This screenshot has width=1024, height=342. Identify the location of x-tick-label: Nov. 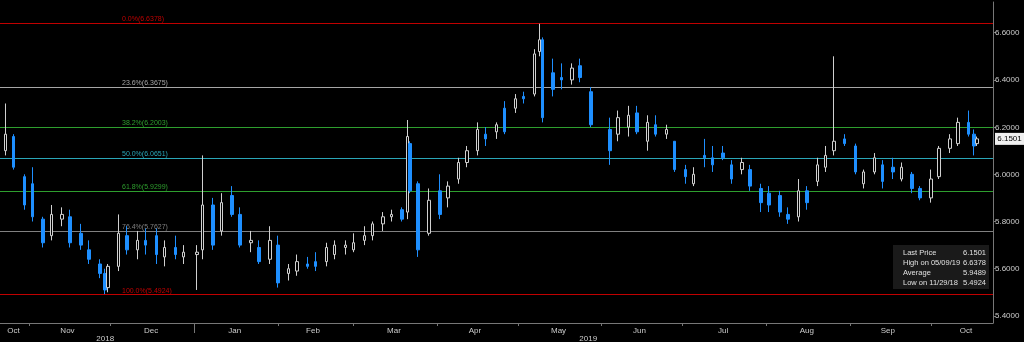
(67, 330).